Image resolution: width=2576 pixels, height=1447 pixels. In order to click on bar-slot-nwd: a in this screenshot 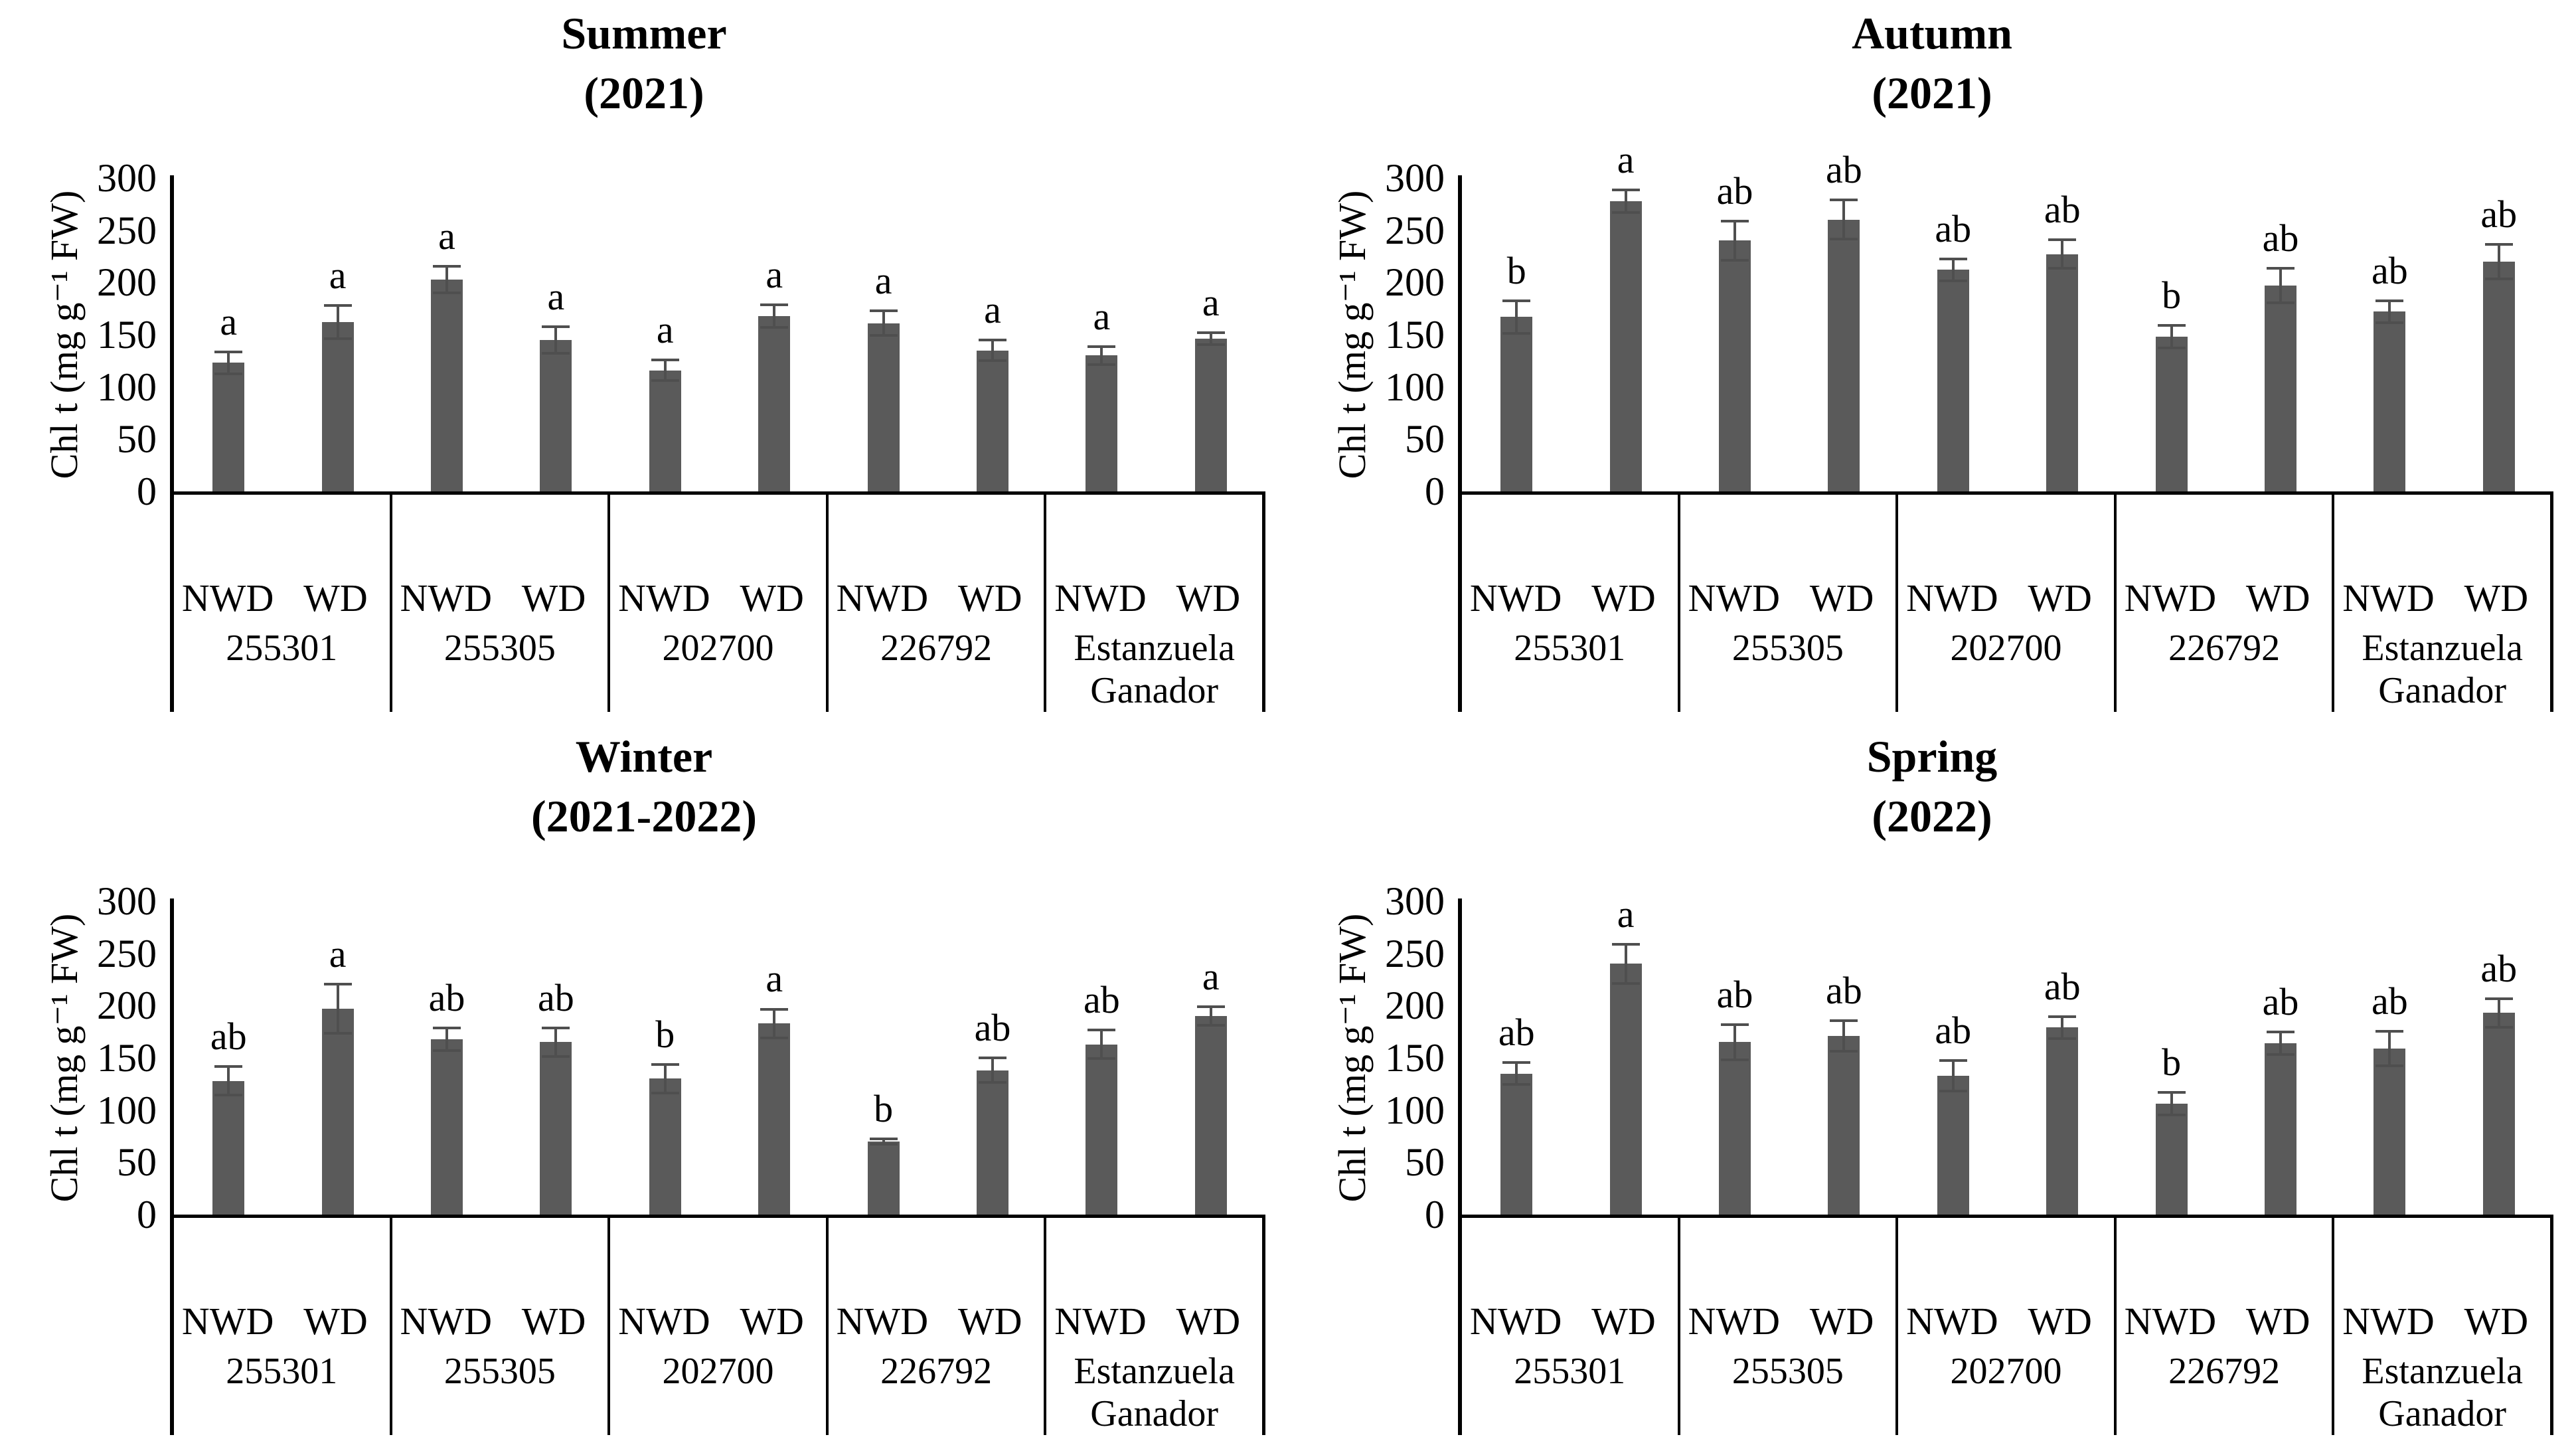, I will do `click(665, 334)`.